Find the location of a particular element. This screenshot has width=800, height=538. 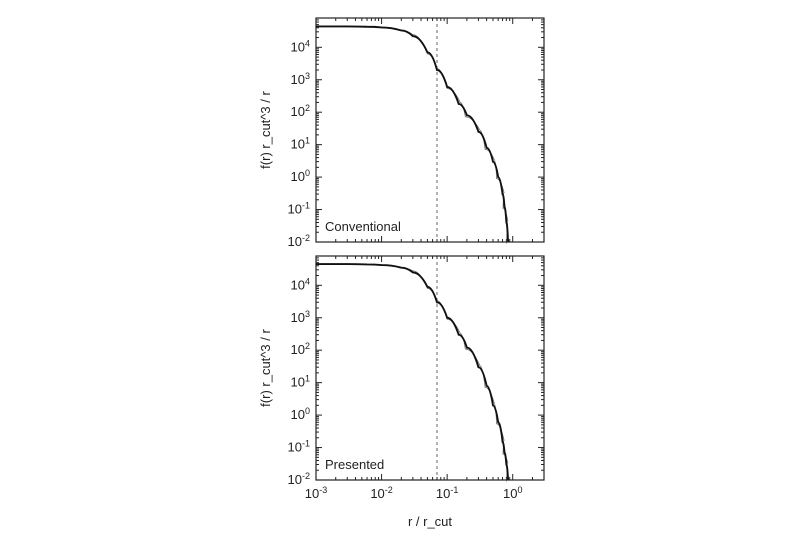

axis-titles: r / r_cut is located at coordinates (430, 521).